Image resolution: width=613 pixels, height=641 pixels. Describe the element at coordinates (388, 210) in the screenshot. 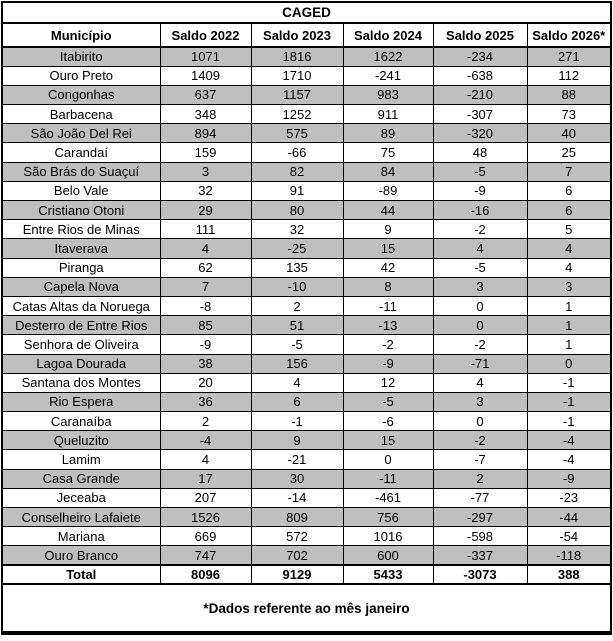

I see `value-cell: 44` at that location.